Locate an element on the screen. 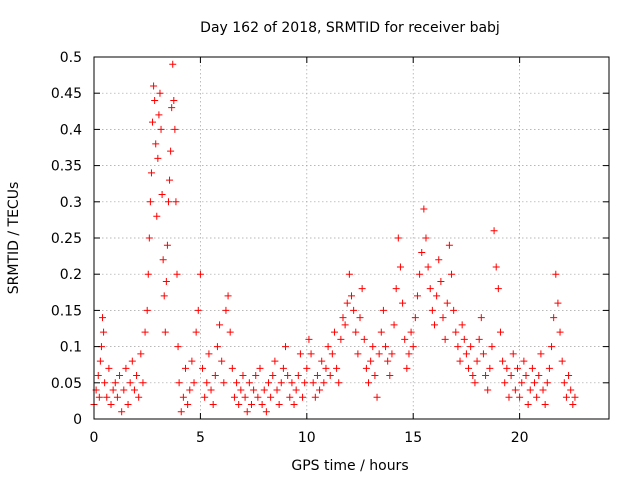 This screenshot has width=640, height=480. y-tick-label: 0.35 is located at coordinates (66, 167).